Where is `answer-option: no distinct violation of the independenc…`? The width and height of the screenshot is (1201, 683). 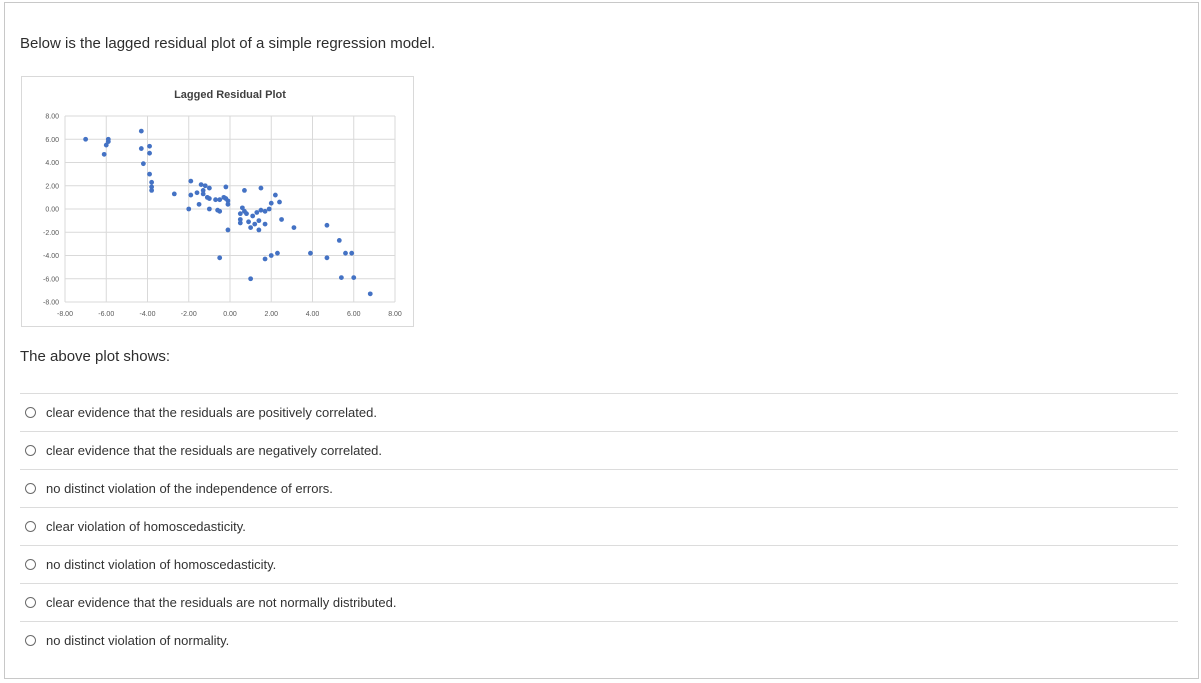 answer-option: no distinct violation of the independenc… is located at coordinates (599, 488).